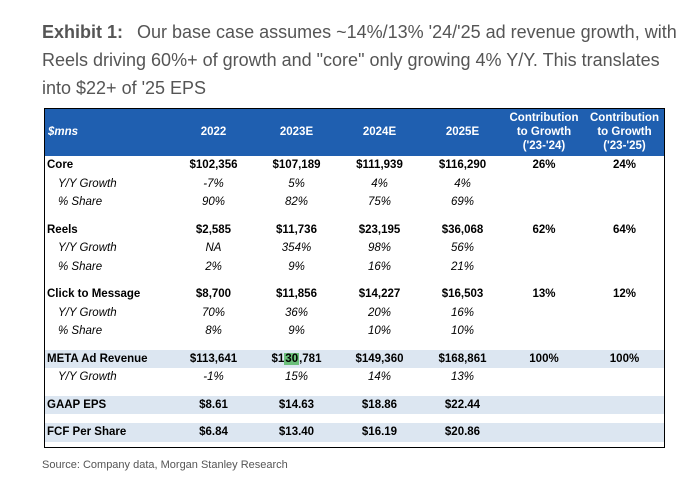  Describe the element at coordinates (108, 358) in the screenshot. I see `row-label: META Ad Revenue` at that location.